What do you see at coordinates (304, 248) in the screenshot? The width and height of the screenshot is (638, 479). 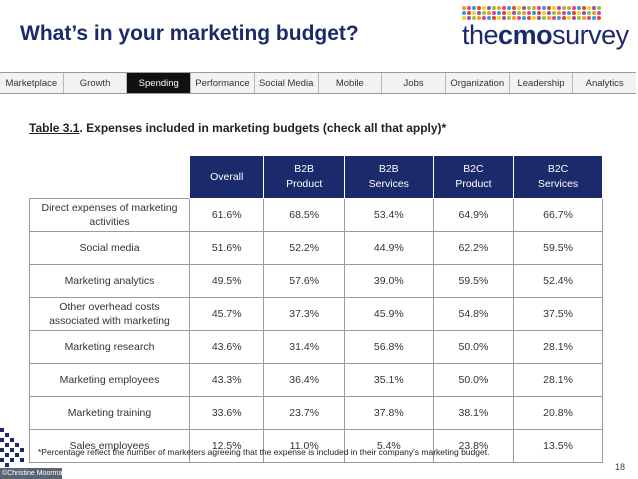 I see `table-cell: 52.2%` at bounding box center [304, 248].